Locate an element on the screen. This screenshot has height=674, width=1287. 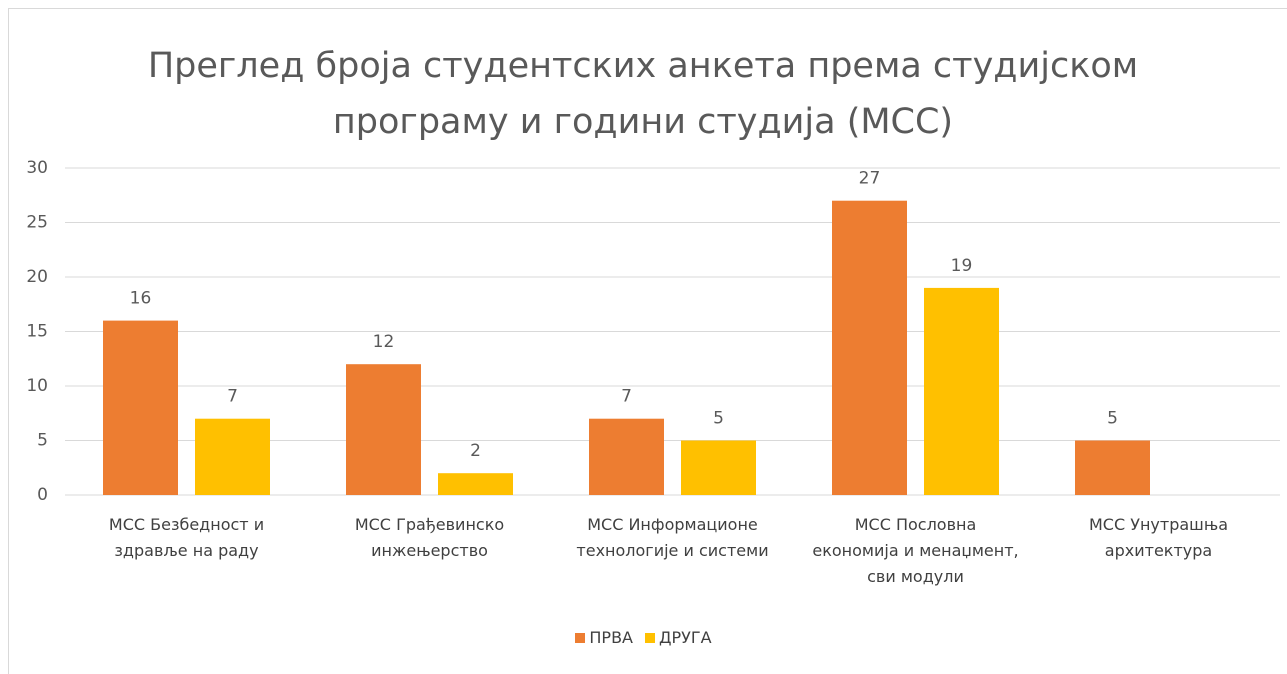
data-label: 27 is located at coordinates (870, 179).